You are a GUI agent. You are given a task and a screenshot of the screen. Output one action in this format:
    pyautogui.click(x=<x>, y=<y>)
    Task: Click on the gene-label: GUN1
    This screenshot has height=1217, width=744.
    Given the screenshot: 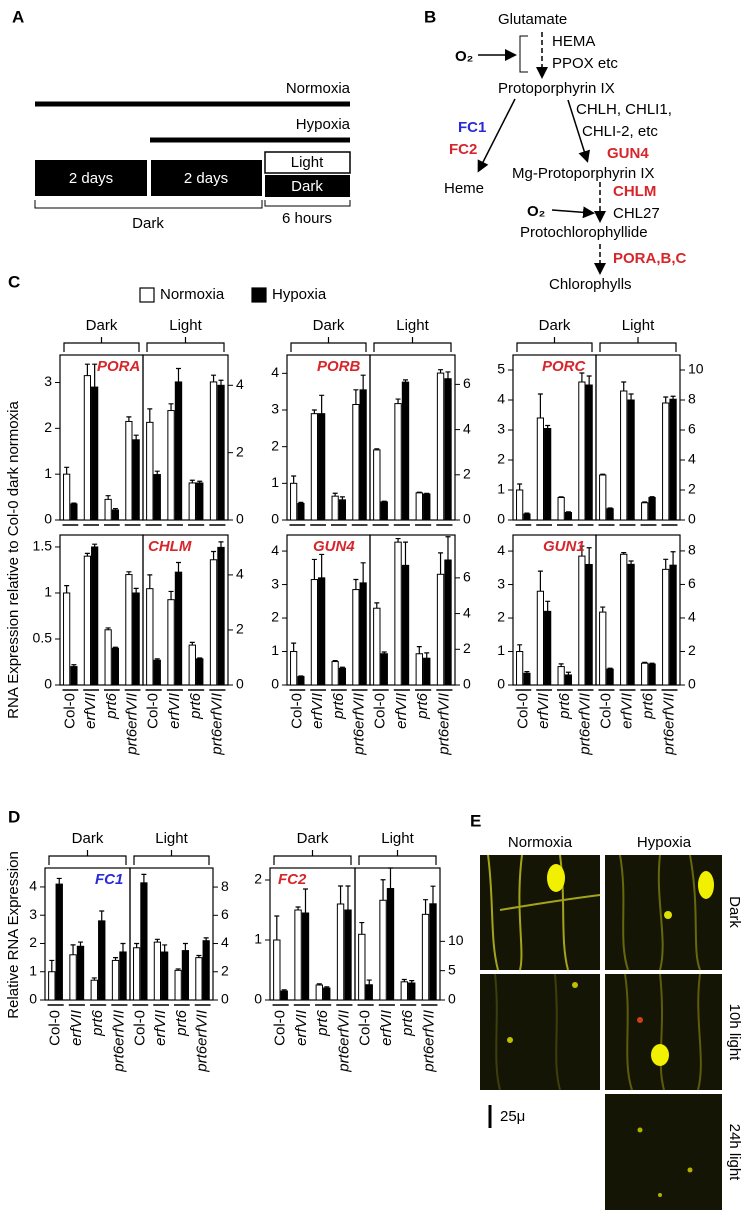 What is the action you would take?
    pyautogui.click(x=564, y=546)
    